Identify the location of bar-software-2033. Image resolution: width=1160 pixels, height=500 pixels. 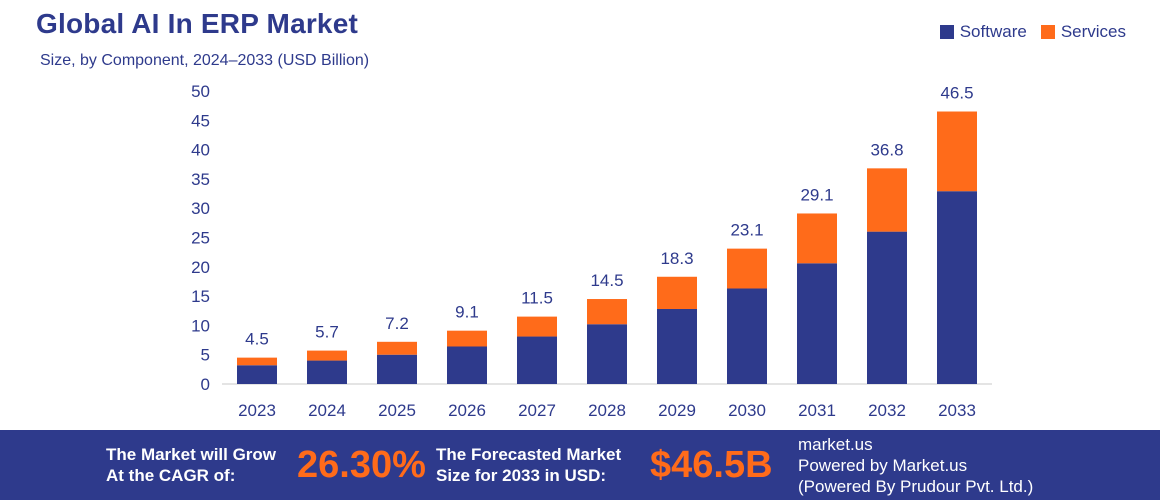
(957, 287).